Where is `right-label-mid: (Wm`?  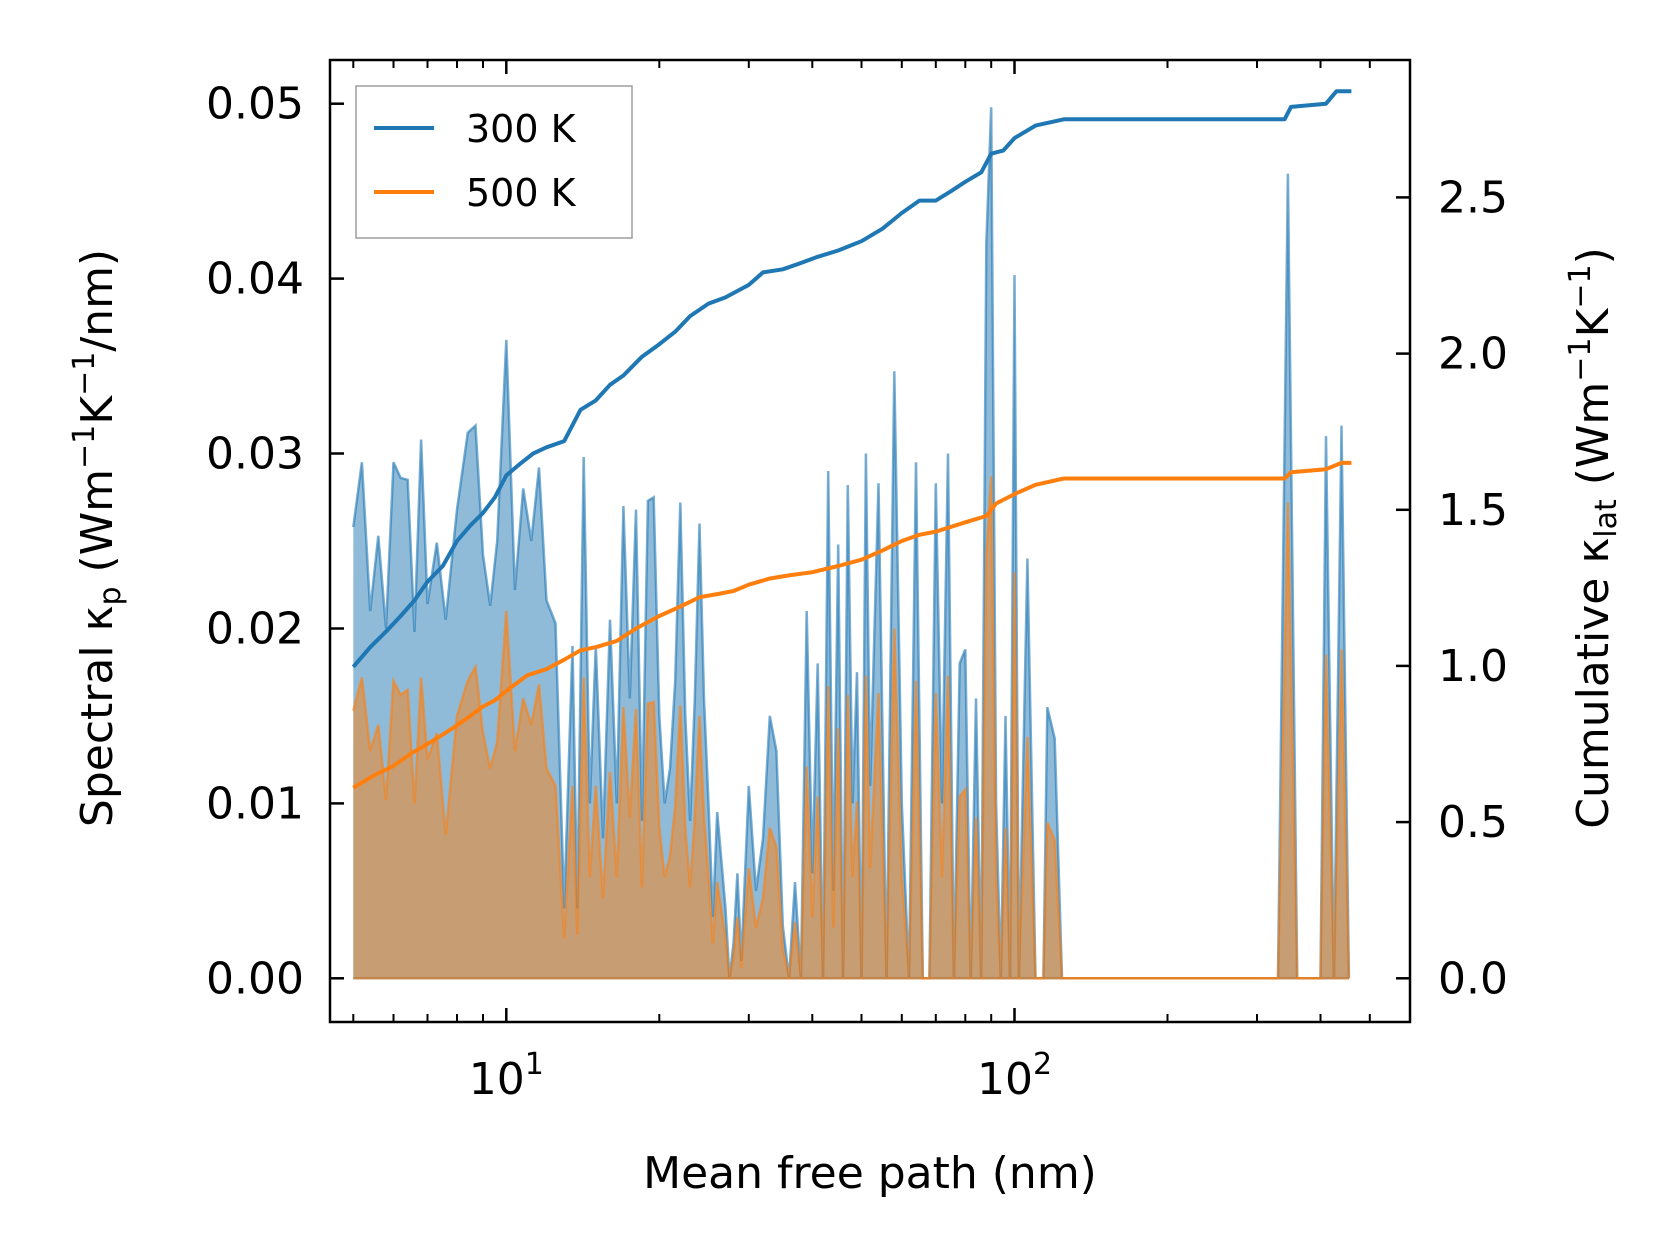
right-label-mid: (Wm is located at coordinates (1593, 441).